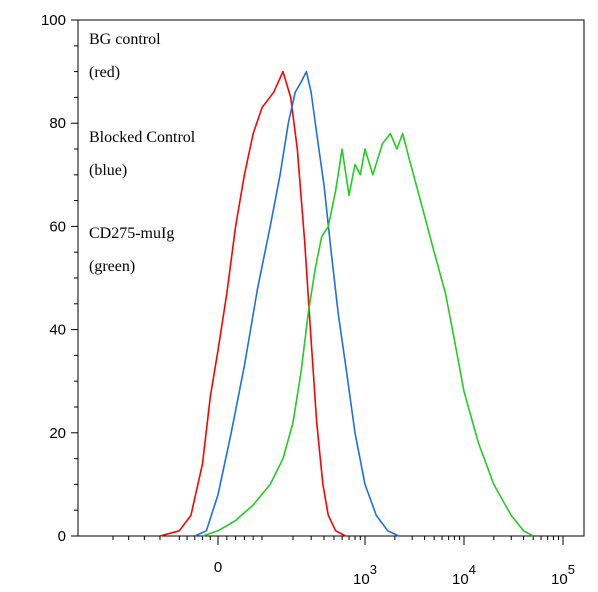  I want to click on y-tick-label: 0, so click(62, 536).